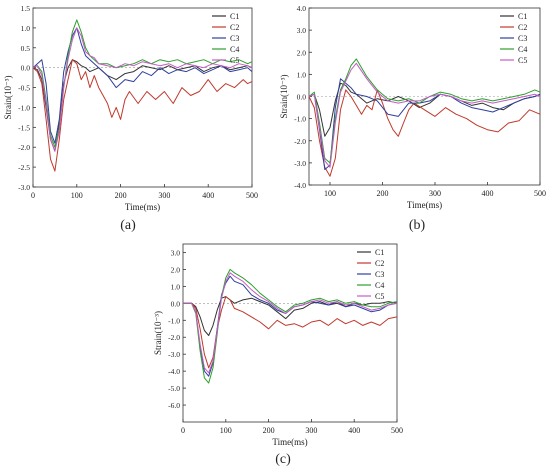 This screenshot has height=469, width=550. I want to click on y-tick-label: -1.5, so click(24, 127).